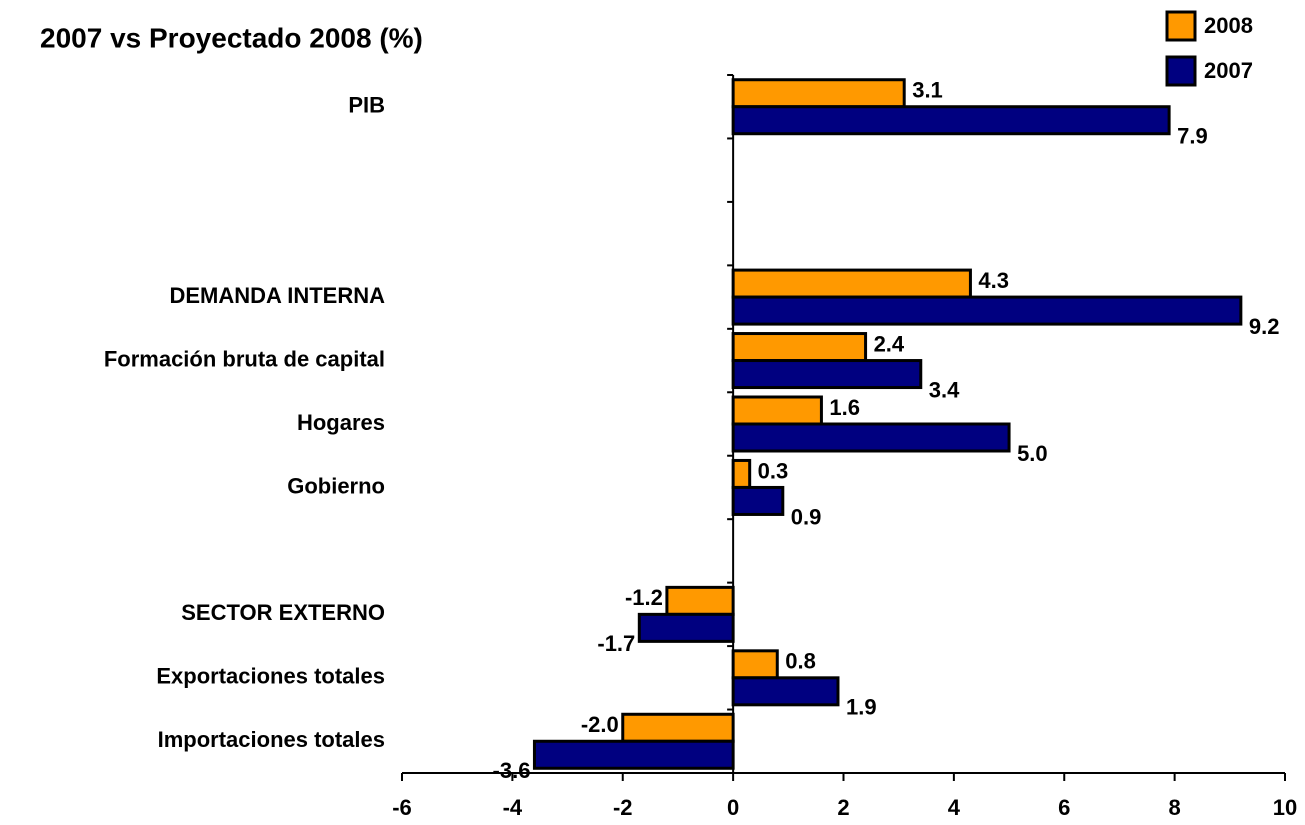 Image resolution: width=1305 pixels, height=825 pixels. I want to click on category-label: Formación bruta de capital, so click(244, 358).